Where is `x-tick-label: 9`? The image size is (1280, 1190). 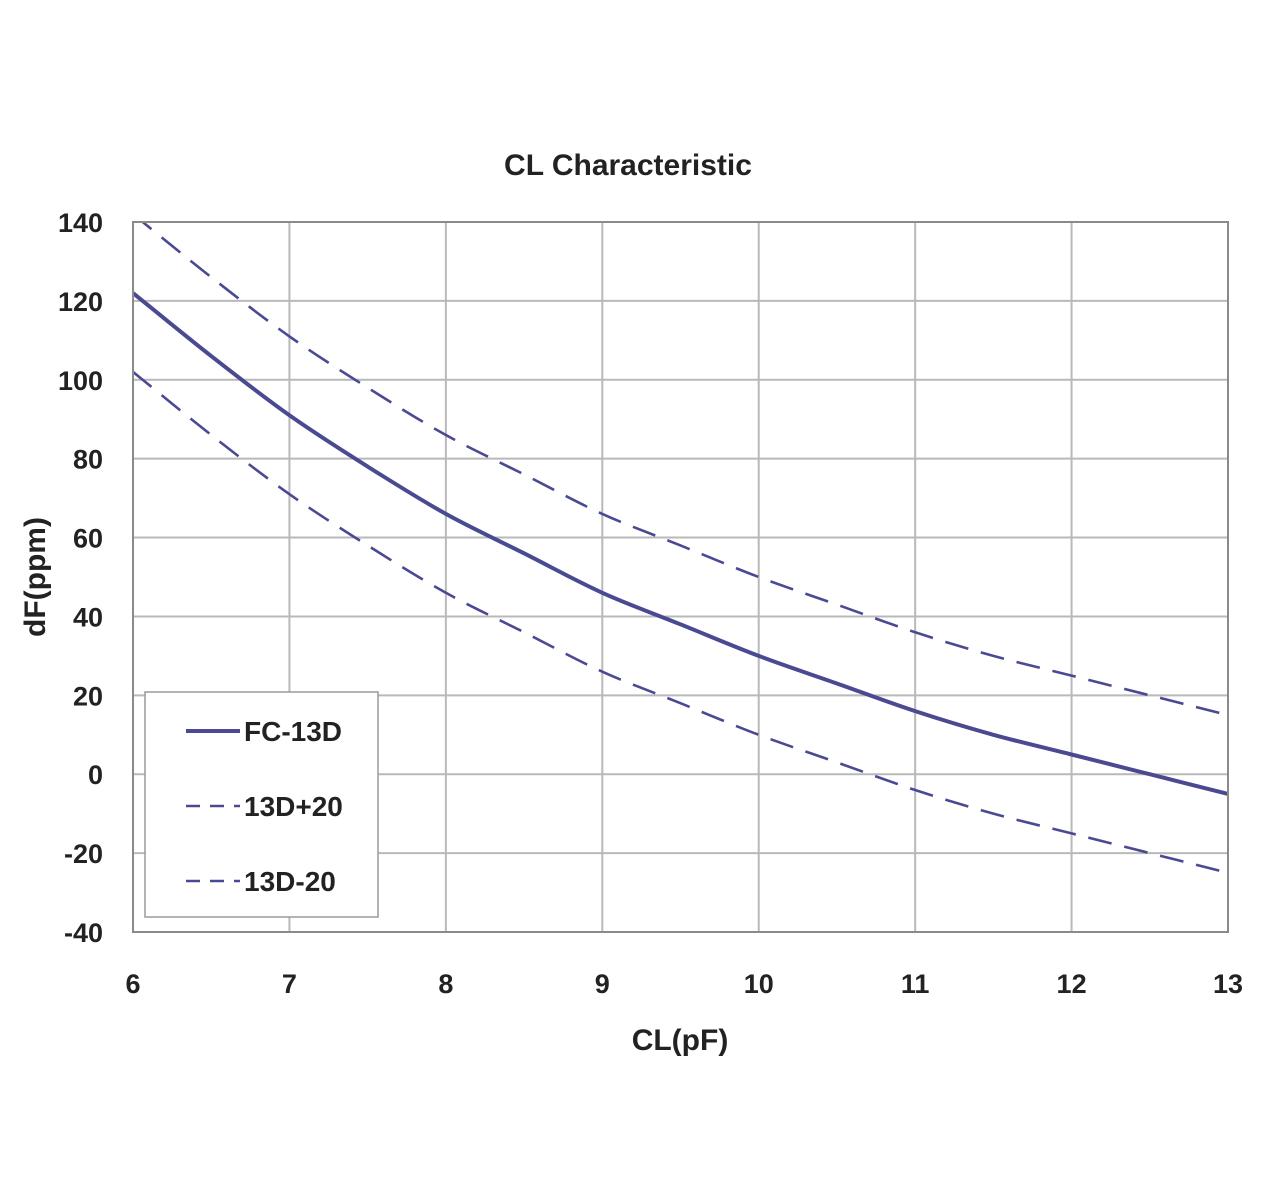
x-tick-label: 9 is located at coordinates (602, 984).